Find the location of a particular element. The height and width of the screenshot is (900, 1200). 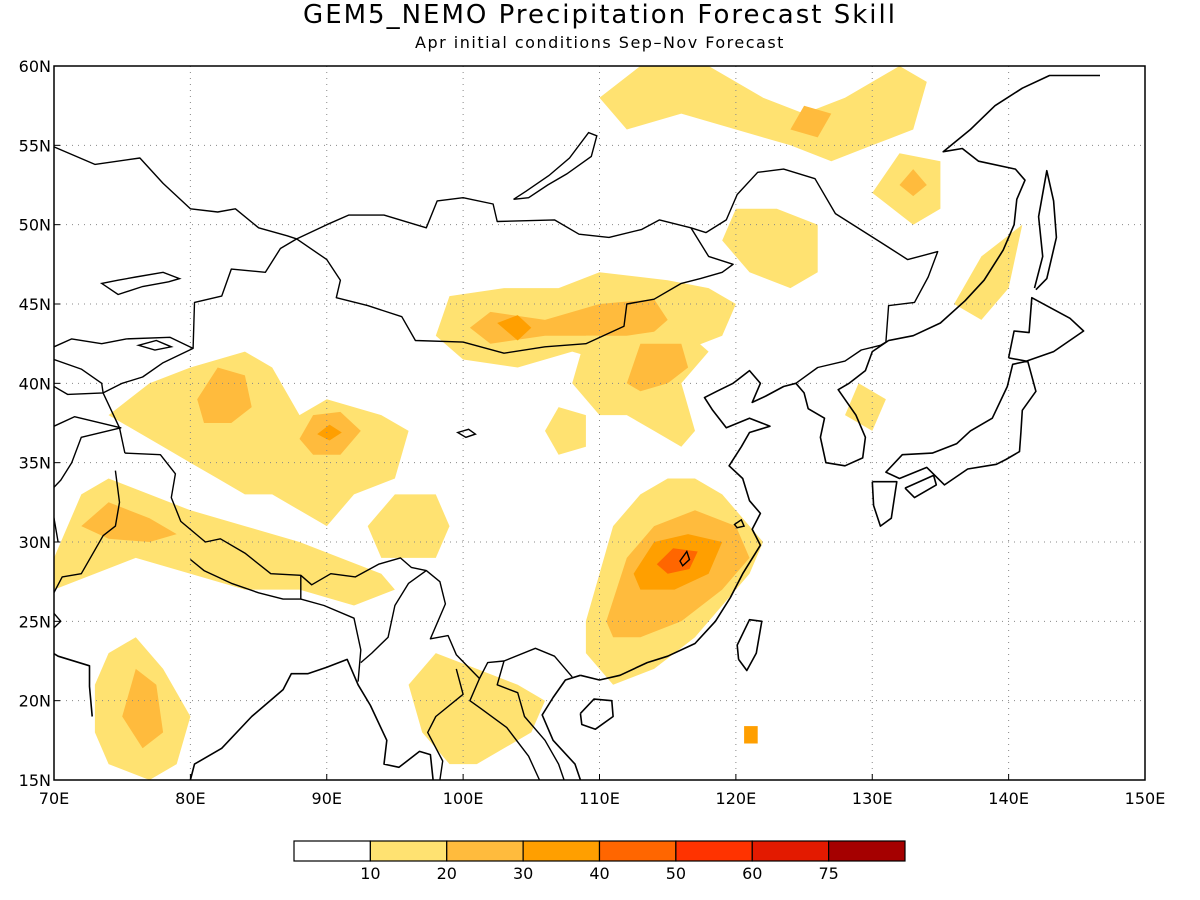

border-central-asia is located at coordinates (79, 377).